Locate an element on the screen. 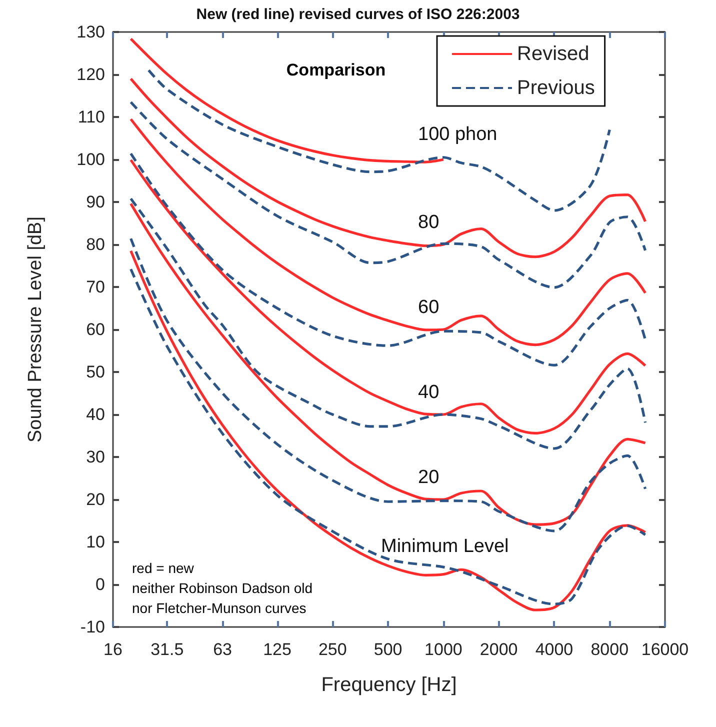 The image size is (716, 727). y-tick-label: 30 is located at coordinates (95, 457).